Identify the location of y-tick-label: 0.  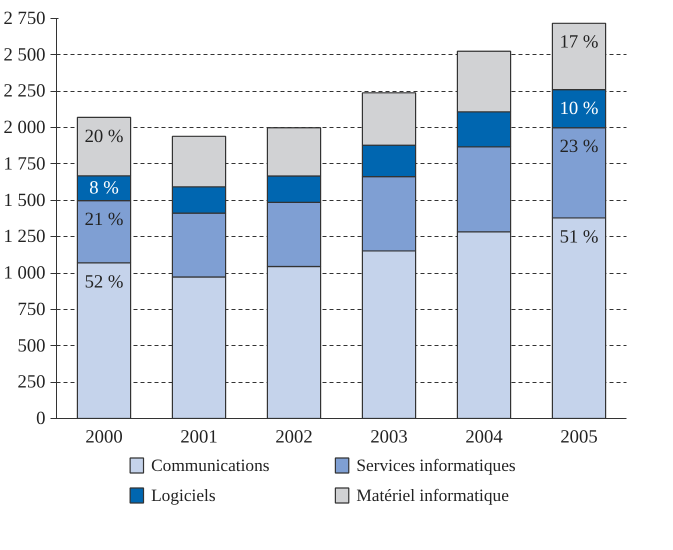
(41, 418).